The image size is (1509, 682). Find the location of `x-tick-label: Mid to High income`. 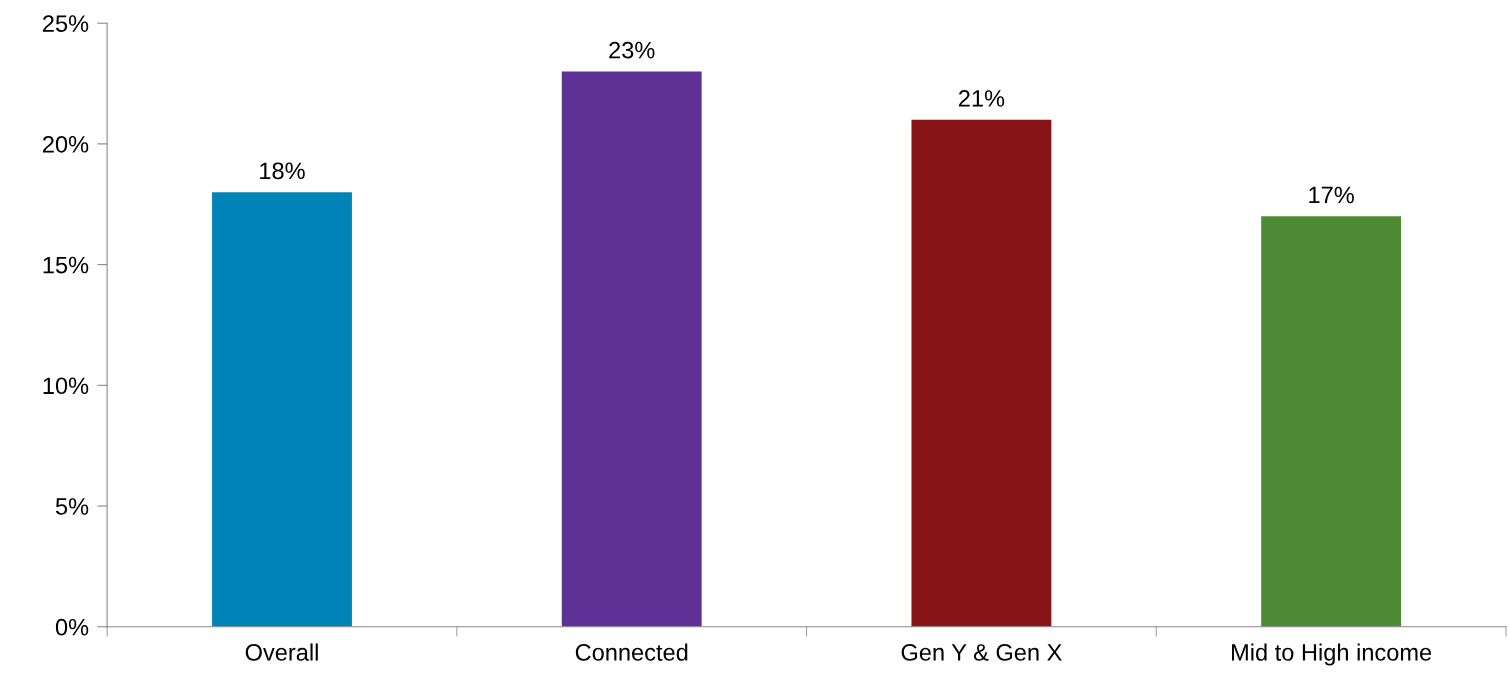

x-tick-label: Mid to High income is located at coordinates (1332, 654).